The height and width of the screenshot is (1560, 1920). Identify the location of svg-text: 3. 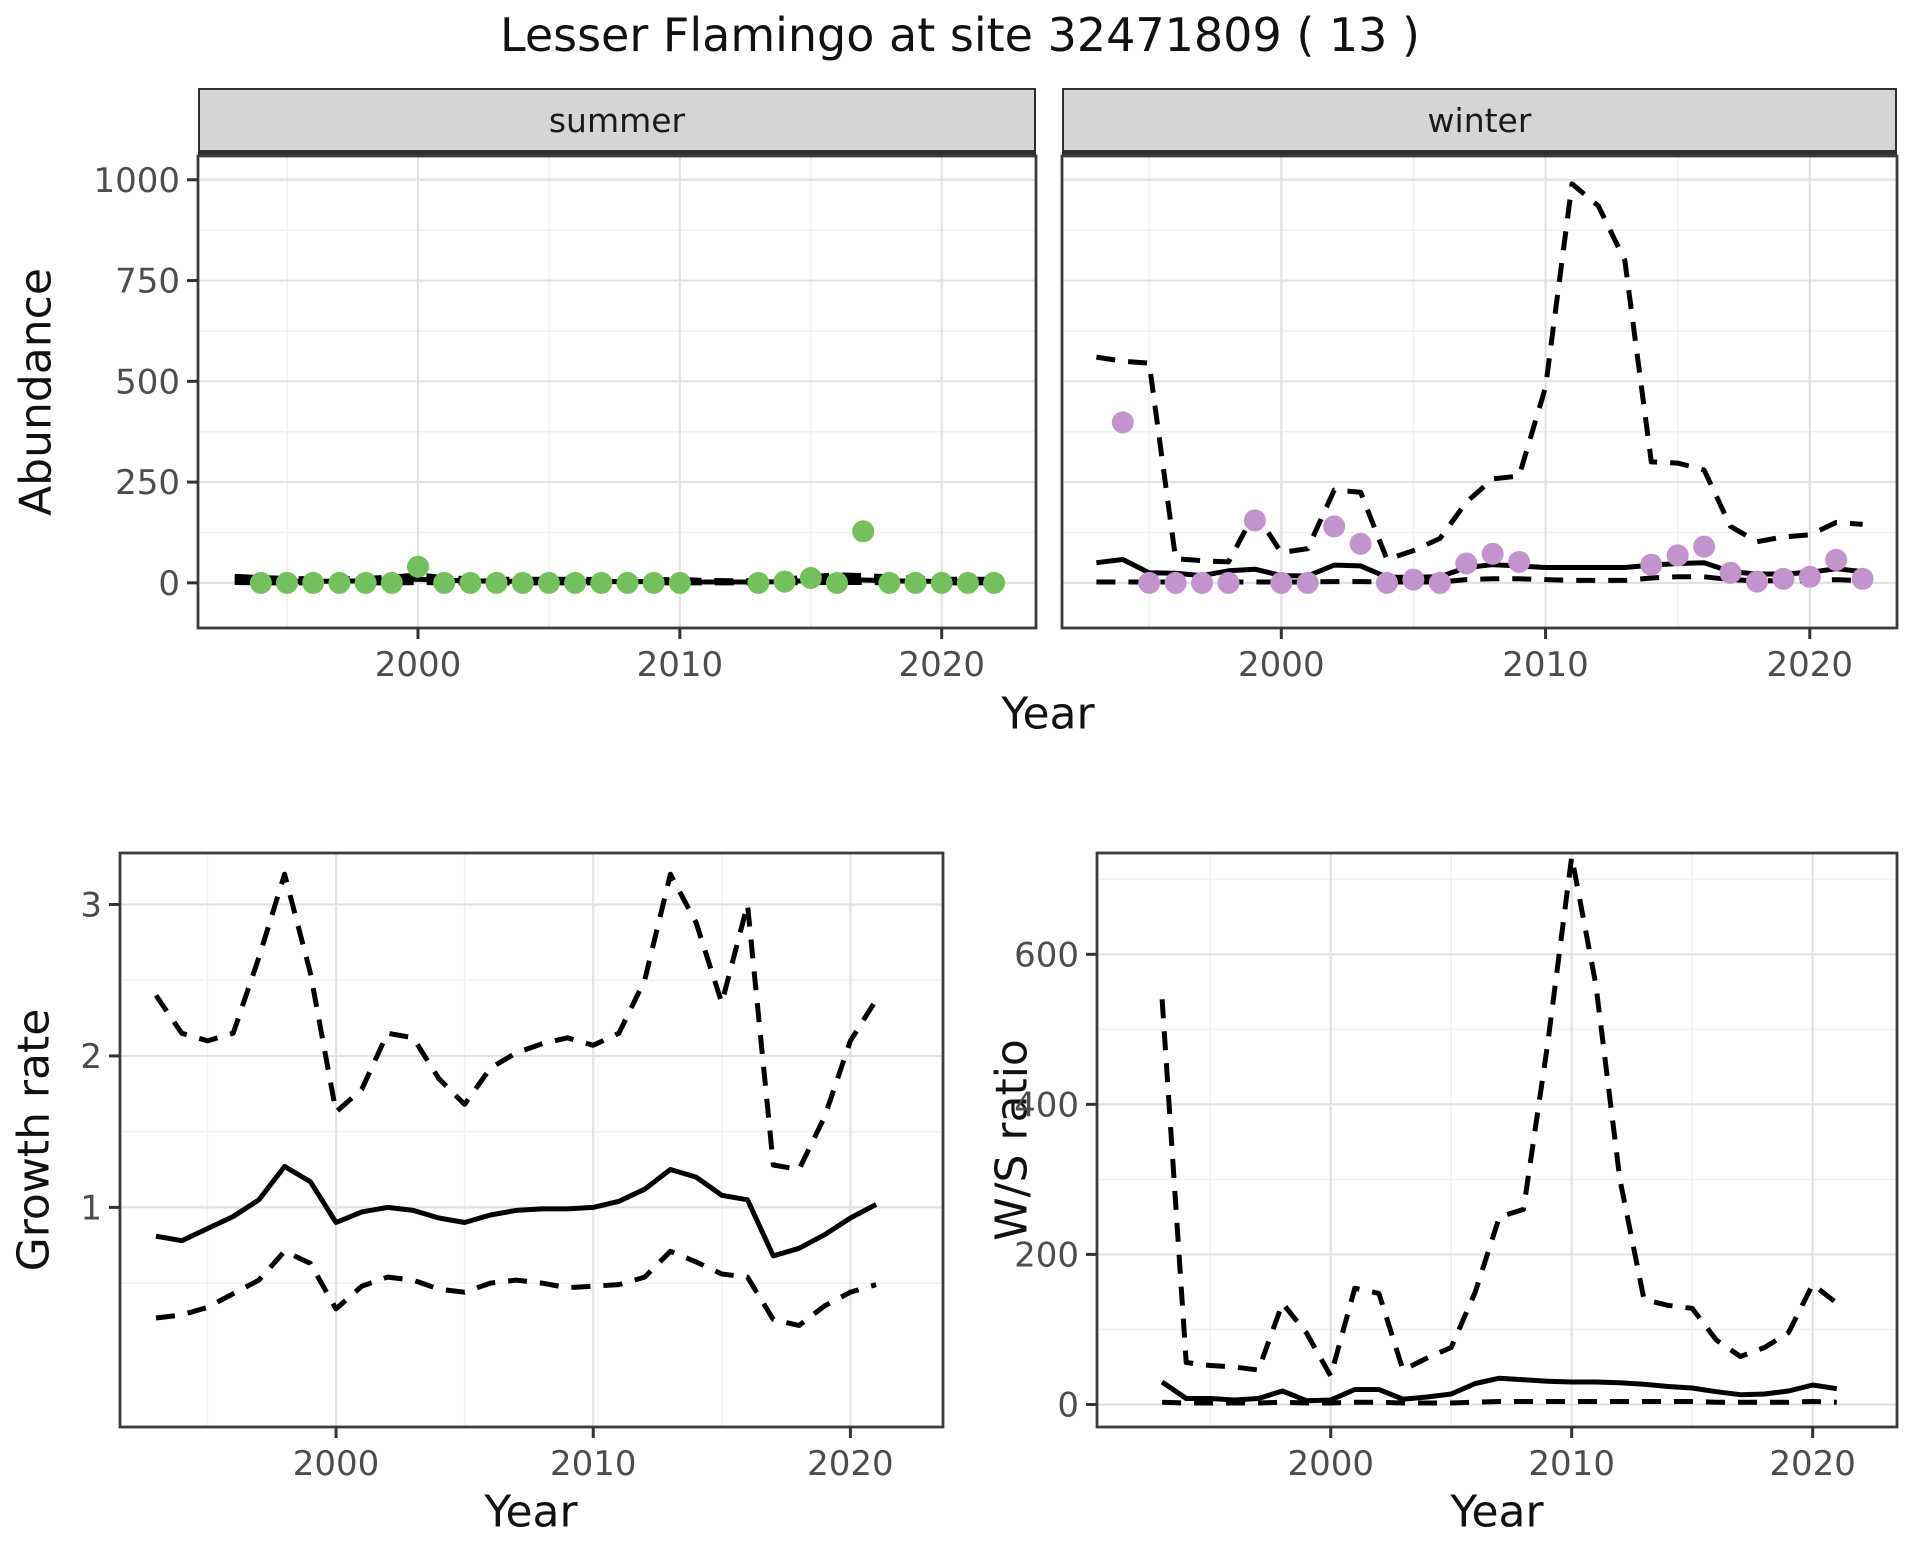
(91, 905).